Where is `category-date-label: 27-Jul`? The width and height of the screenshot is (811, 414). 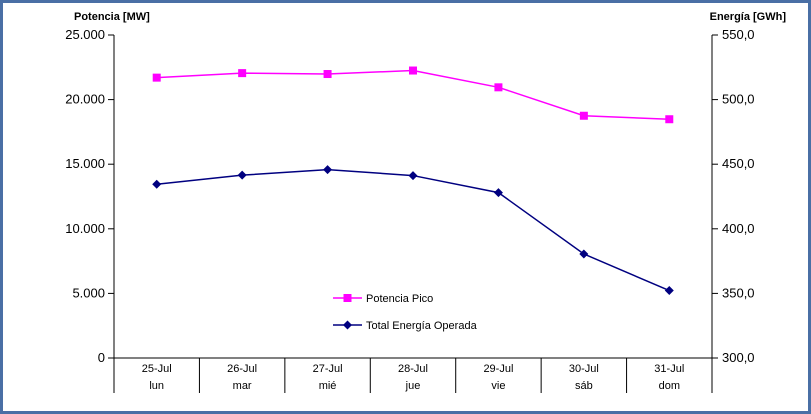 category-date-label: 27-Jul is located at coordinates (328, 369).